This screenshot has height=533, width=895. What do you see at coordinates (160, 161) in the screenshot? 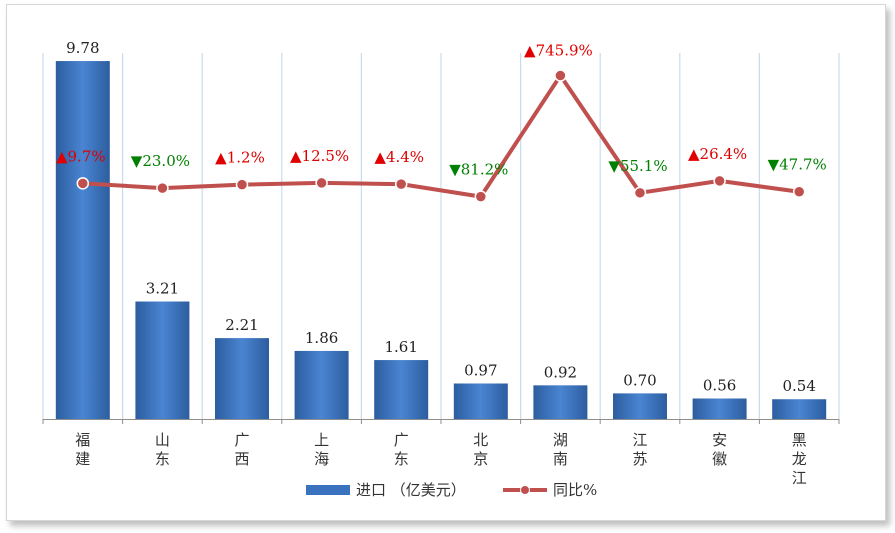
I see `yoy-label: ▼23.0%` at bounding box center [160, 161].